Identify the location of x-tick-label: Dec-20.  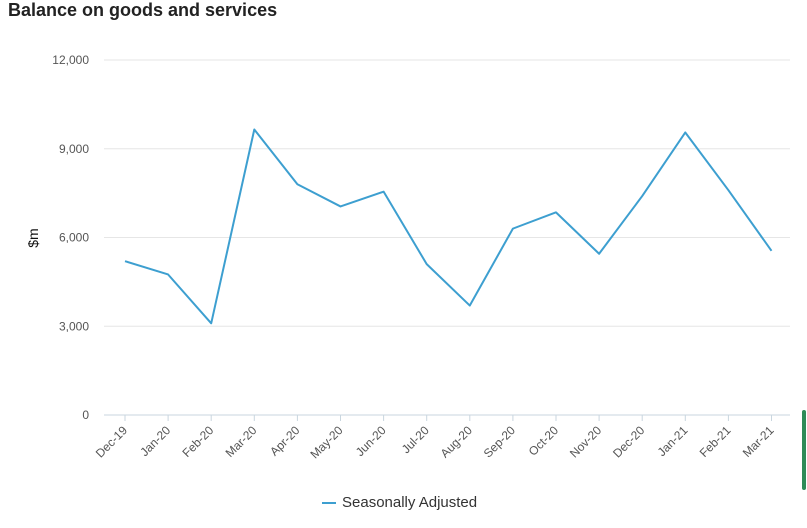
(628, 441).